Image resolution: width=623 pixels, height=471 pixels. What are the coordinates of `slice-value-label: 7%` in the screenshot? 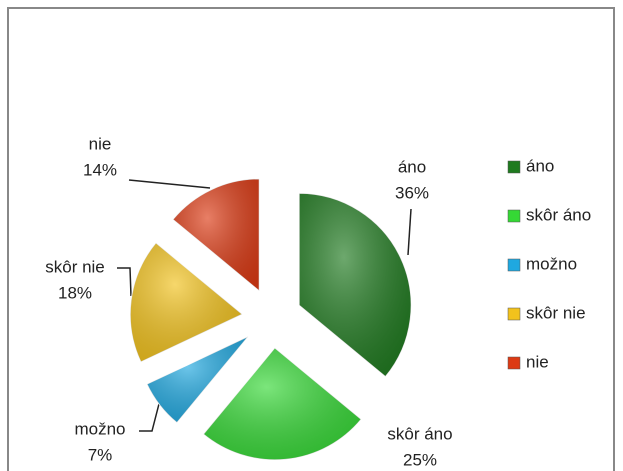 It's located at (100, 454).